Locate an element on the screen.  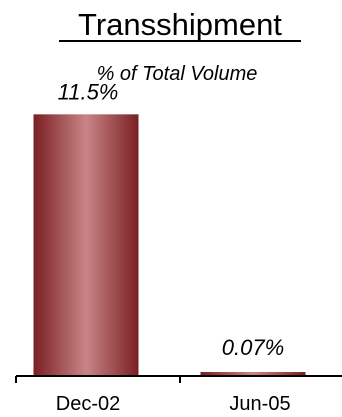
value-label-jun-05: 0.07% is located at coordinates (253, 347).